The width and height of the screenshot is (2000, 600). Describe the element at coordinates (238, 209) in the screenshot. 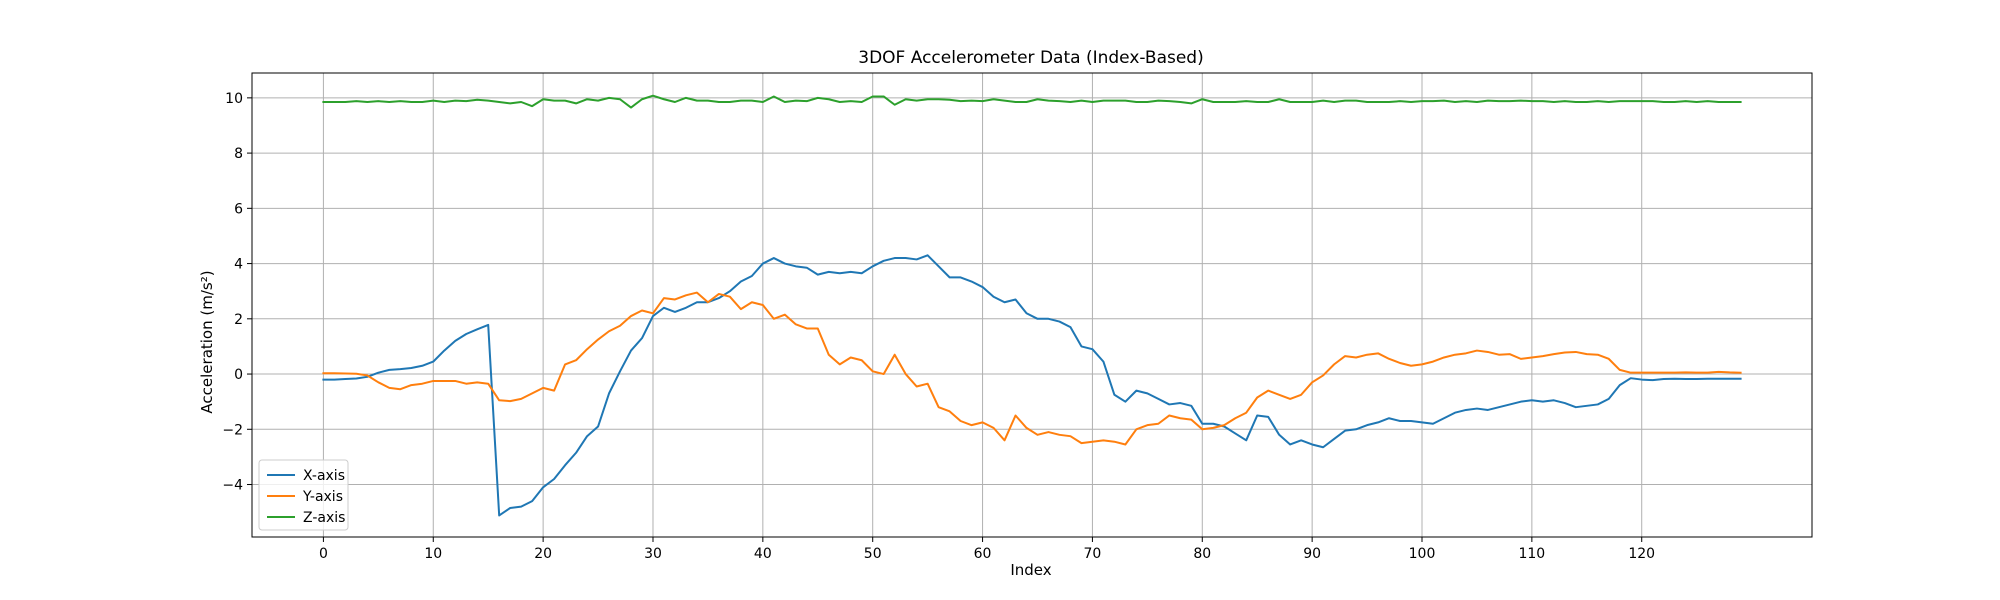

I see `y-tick-label: 6` at that location.